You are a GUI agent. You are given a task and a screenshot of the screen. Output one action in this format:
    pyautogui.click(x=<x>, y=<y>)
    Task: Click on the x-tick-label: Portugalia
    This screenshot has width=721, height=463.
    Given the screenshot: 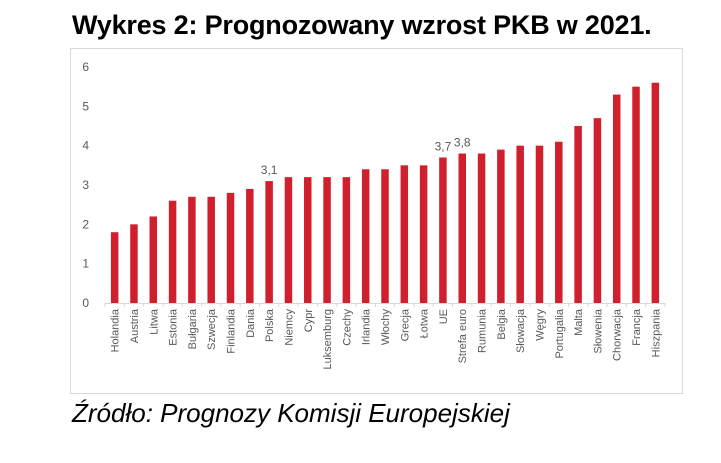 What is the action you would take?
    pyautogui.click(x=560, y=333)
    